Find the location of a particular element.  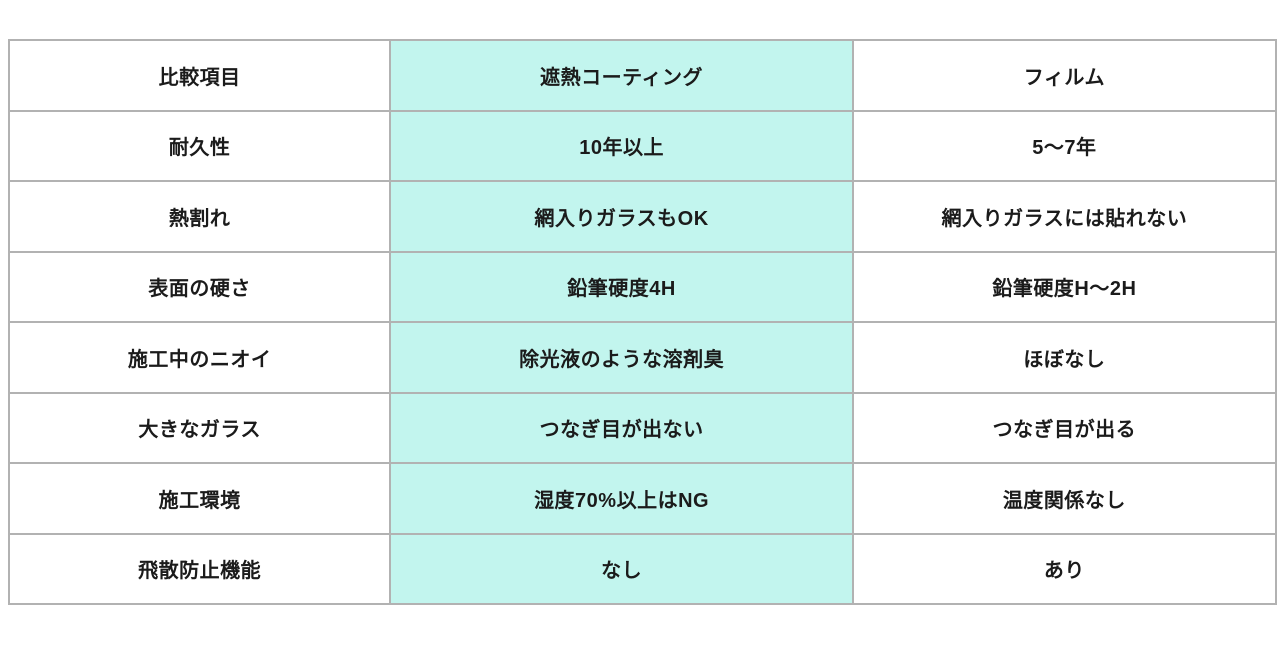

cell-film: 温度関係なし is located at coordinates (1064, 498).